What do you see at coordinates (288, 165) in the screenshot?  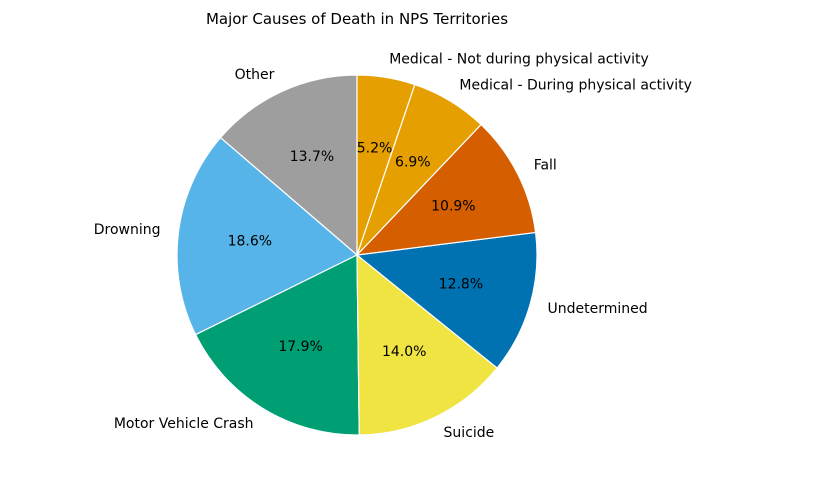 I see `pie-slice-other` at bounding box center [288, 165].